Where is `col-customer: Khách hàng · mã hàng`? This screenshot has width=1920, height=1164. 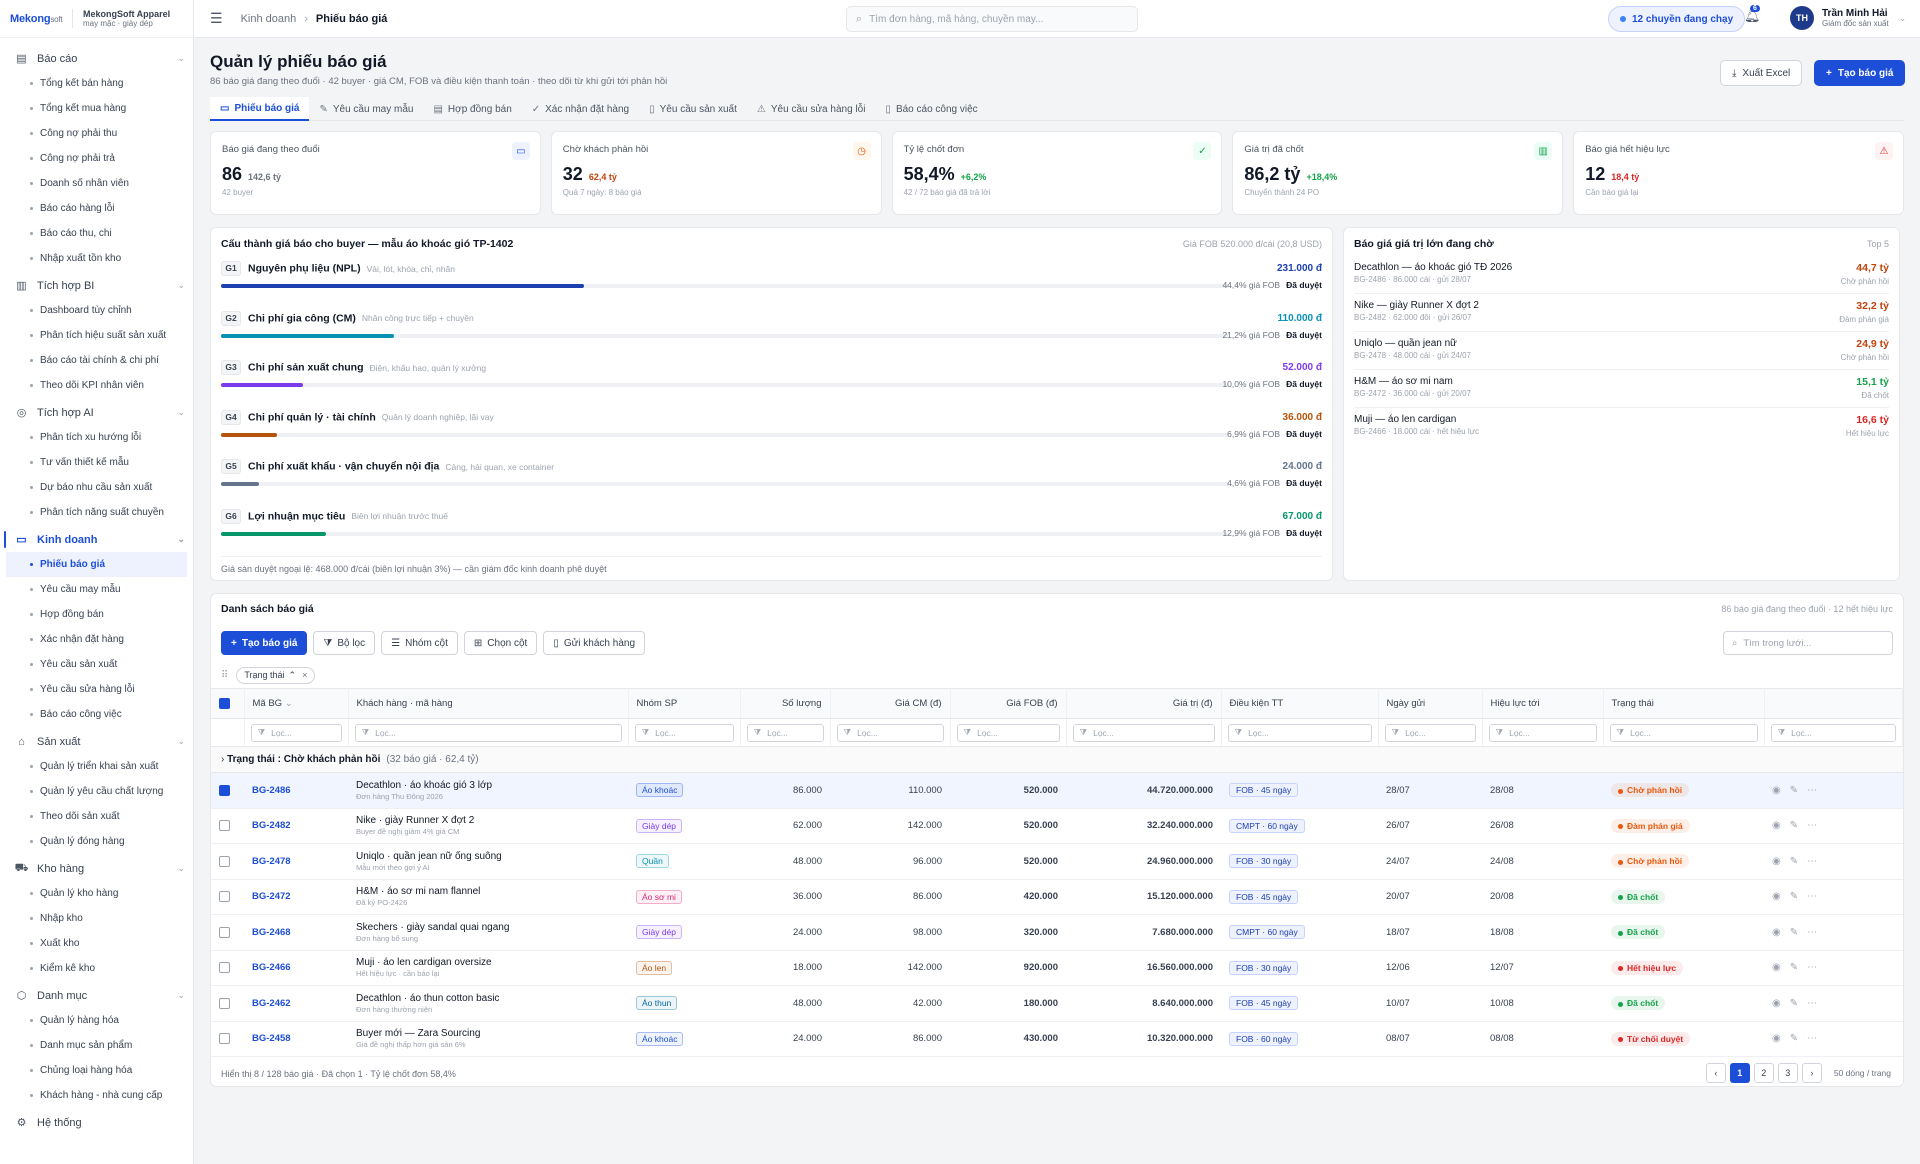
col-customer: Khách hàng · mã hàng is located at coordinates (488, 703).